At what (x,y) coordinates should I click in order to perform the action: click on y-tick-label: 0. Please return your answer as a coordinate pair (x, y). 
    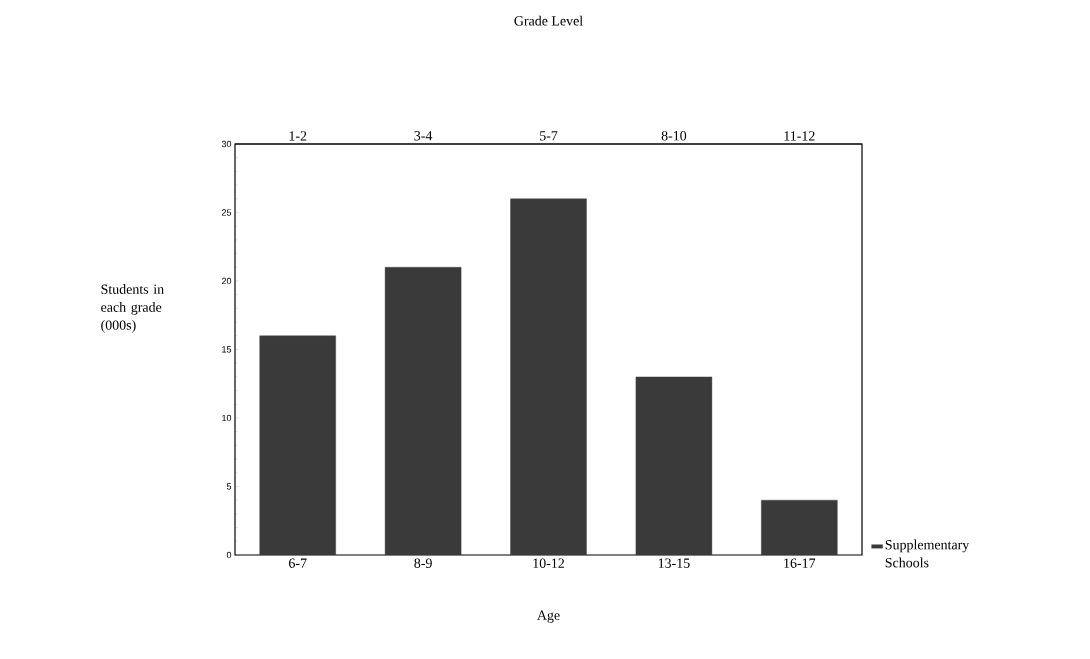
    Looking at the image, I should click on (229, 555).